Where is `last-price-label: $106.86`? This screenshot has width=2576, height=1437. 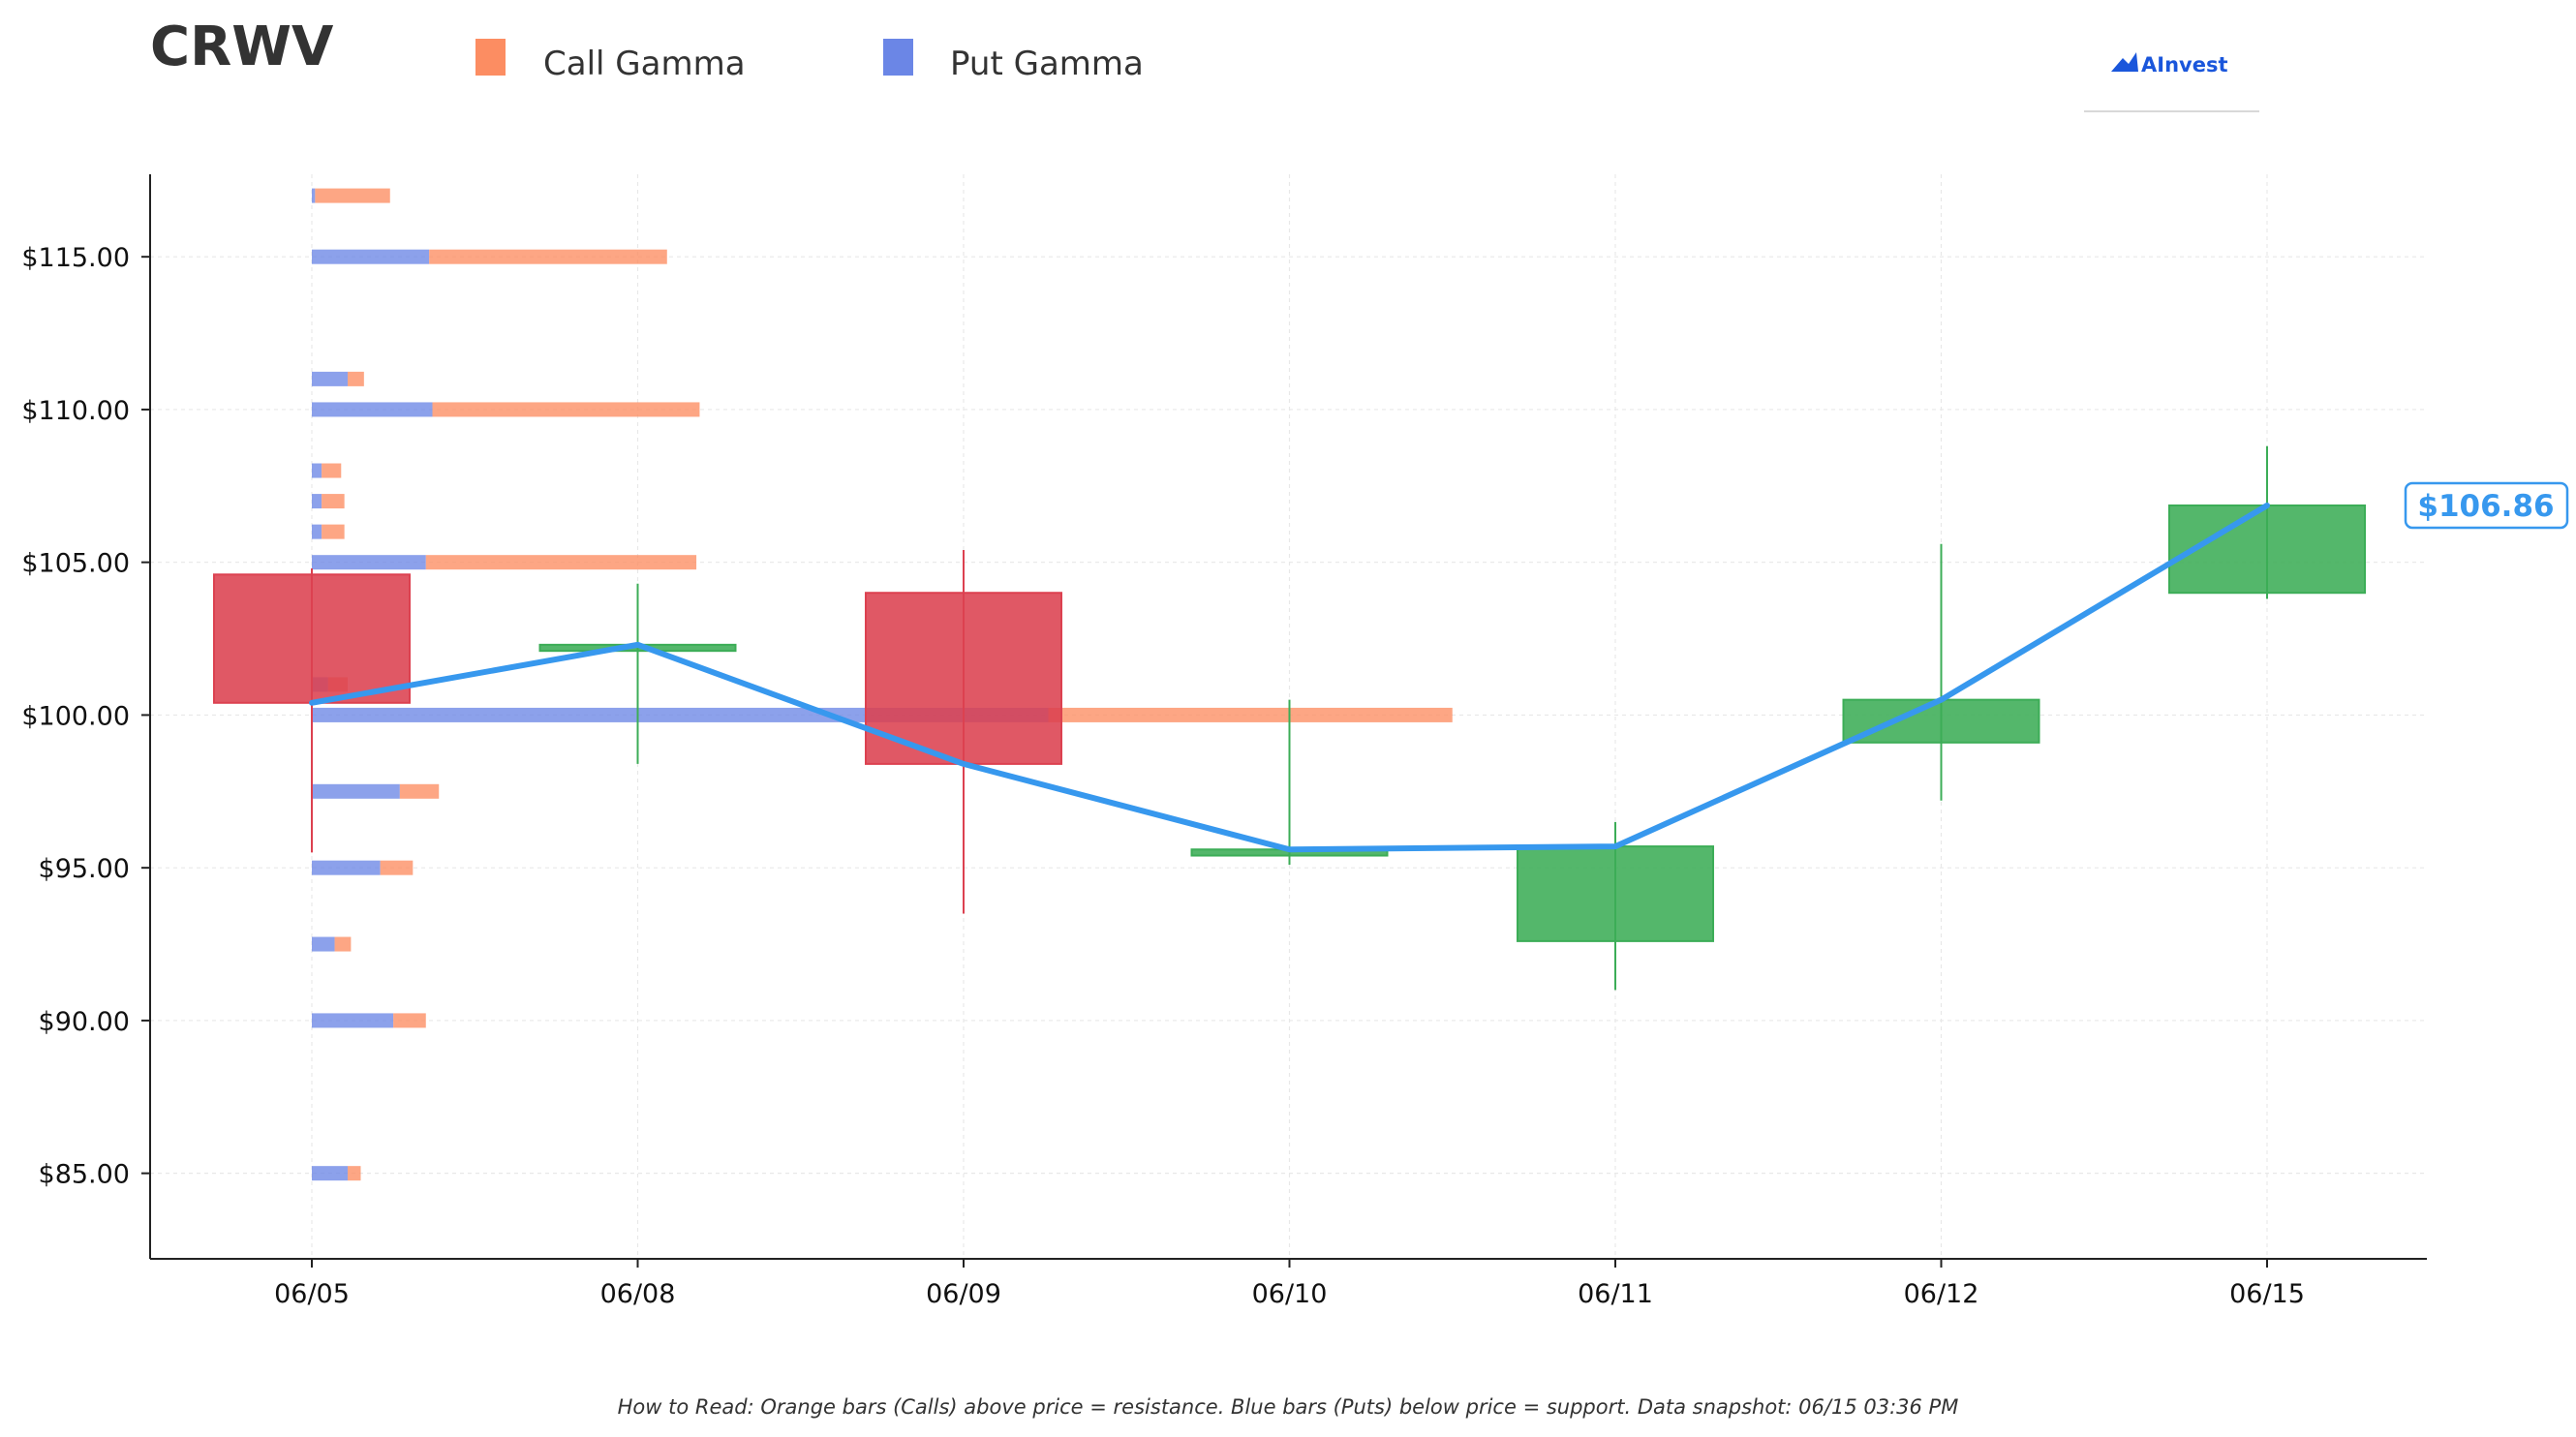 last-price-label: $106.86 is located at coordinates (2485, 507).